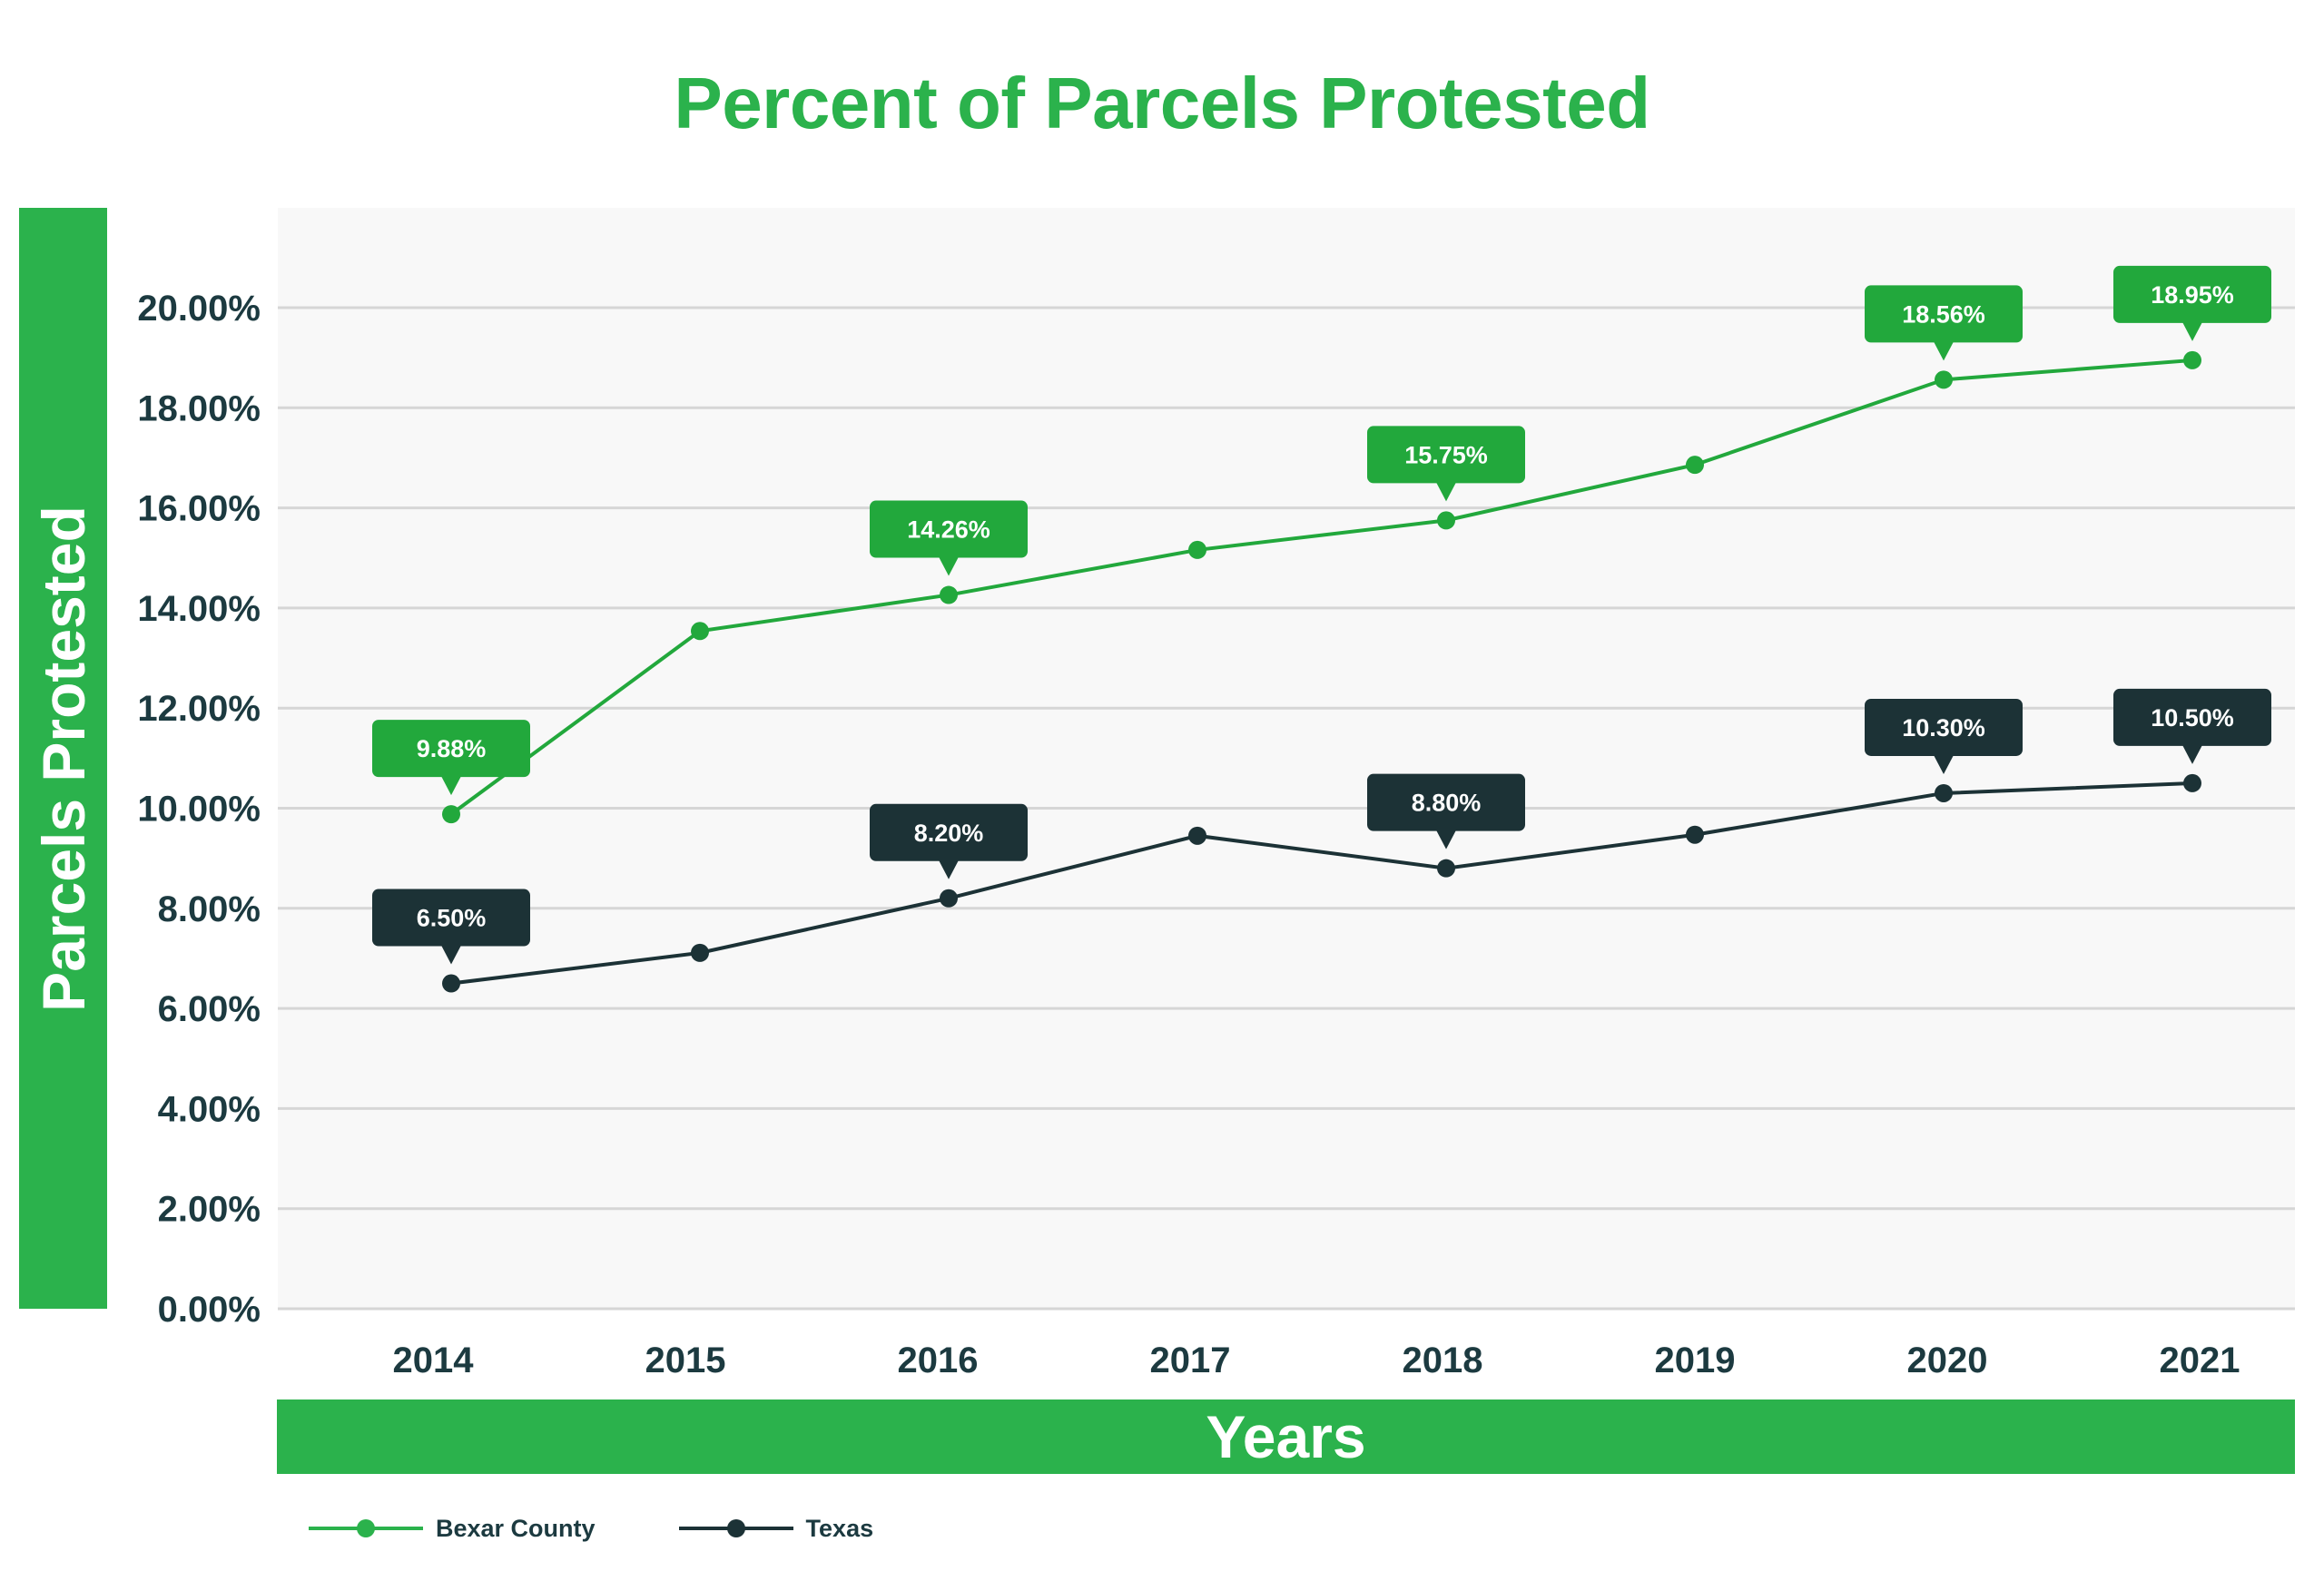 The image size is (2324, 1591). I want to click on data-label-text: 18.56%, so click(1943, 314).